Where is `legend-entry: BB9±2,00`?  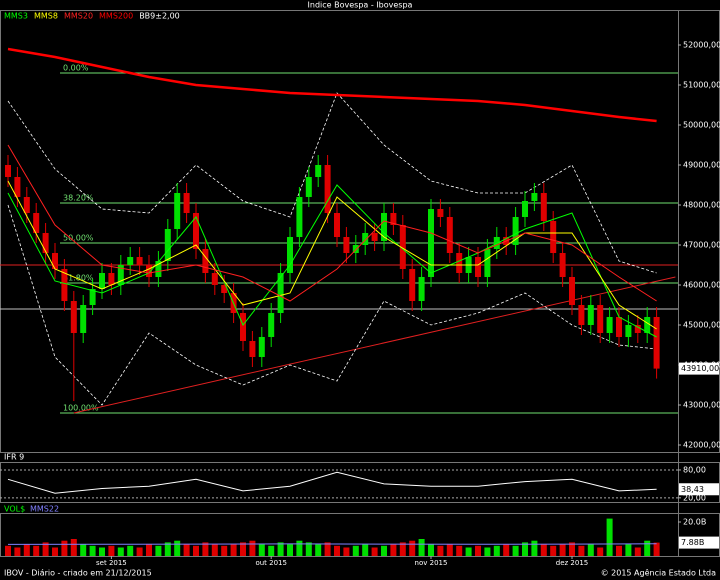 legend-entry: BB9±2,00 is located at coordinates (159, 16).